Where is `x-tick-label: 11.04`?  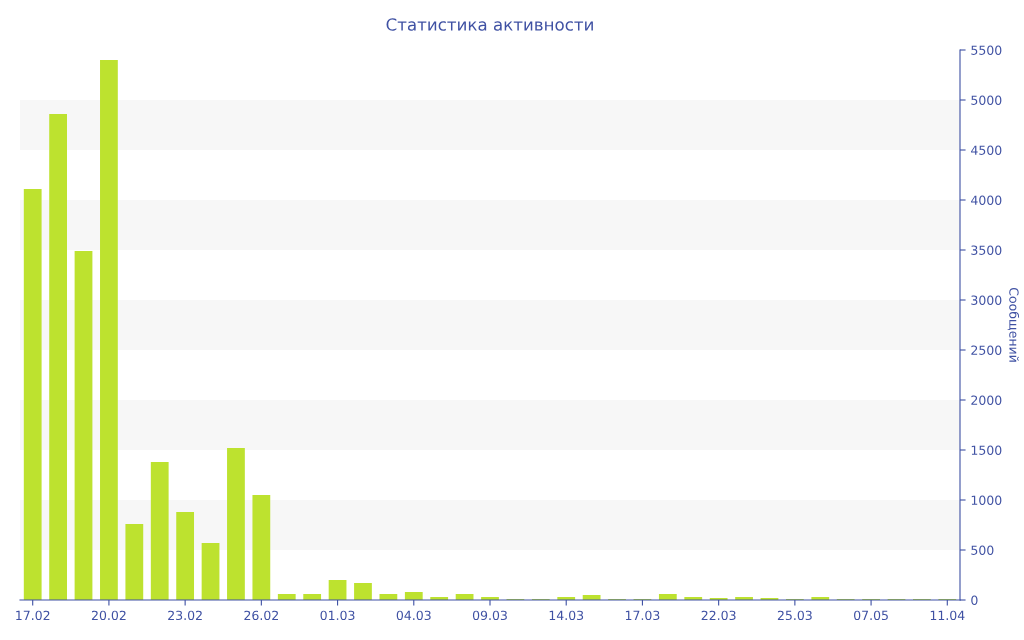 x-tick-label: 11.04 is located at coordinates (947, 615).